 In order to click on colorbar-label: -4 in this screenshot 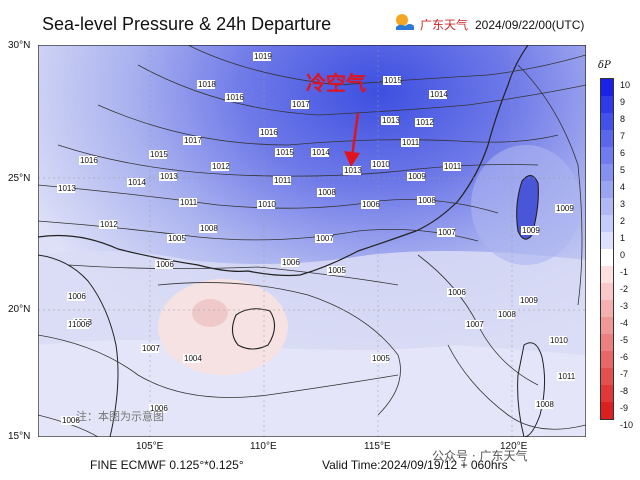, I will do `click(624, 323)`.